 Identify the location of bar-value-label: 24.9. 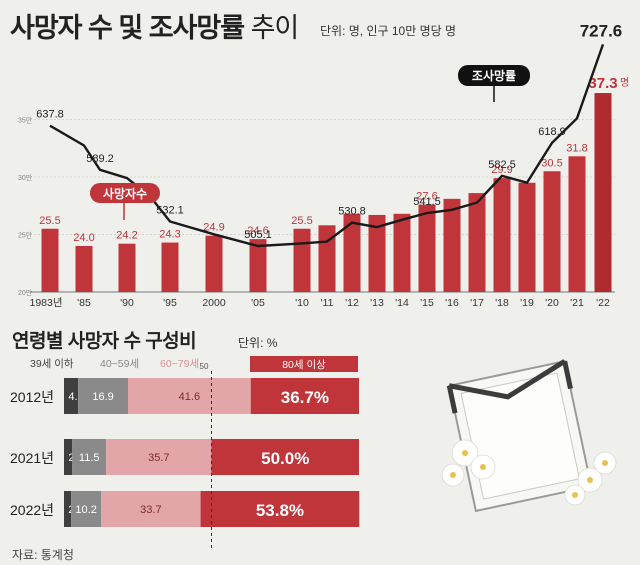
(213, 228).